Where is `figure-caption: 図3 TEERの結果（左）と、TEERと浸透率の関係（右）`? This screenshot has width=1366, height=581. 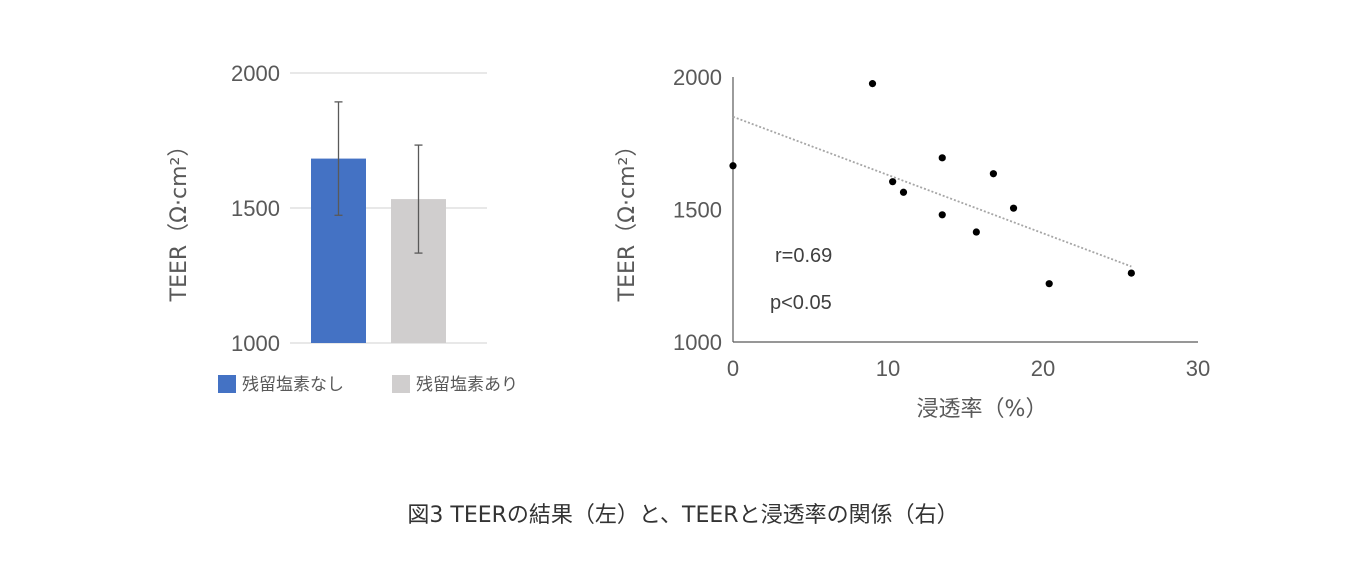 figure-caption: 図3 TEERの結果（左）と、TEERと浸透率の関係（右） is located at coordinates (683, 515).